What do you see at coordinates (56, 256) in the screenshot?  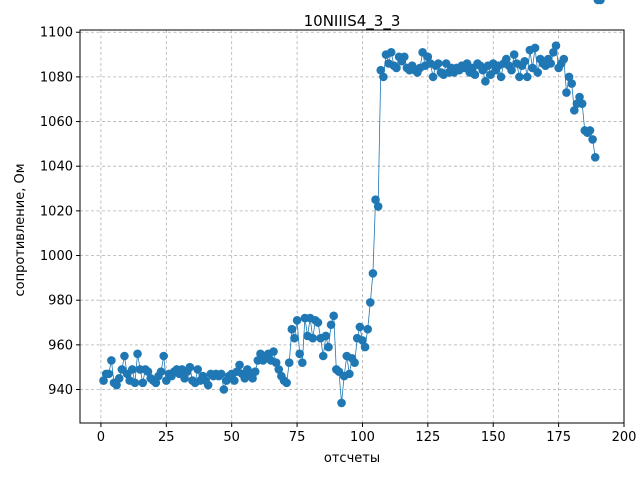 I see `y-tick-label: 1000` at bounding box center [56, 256].